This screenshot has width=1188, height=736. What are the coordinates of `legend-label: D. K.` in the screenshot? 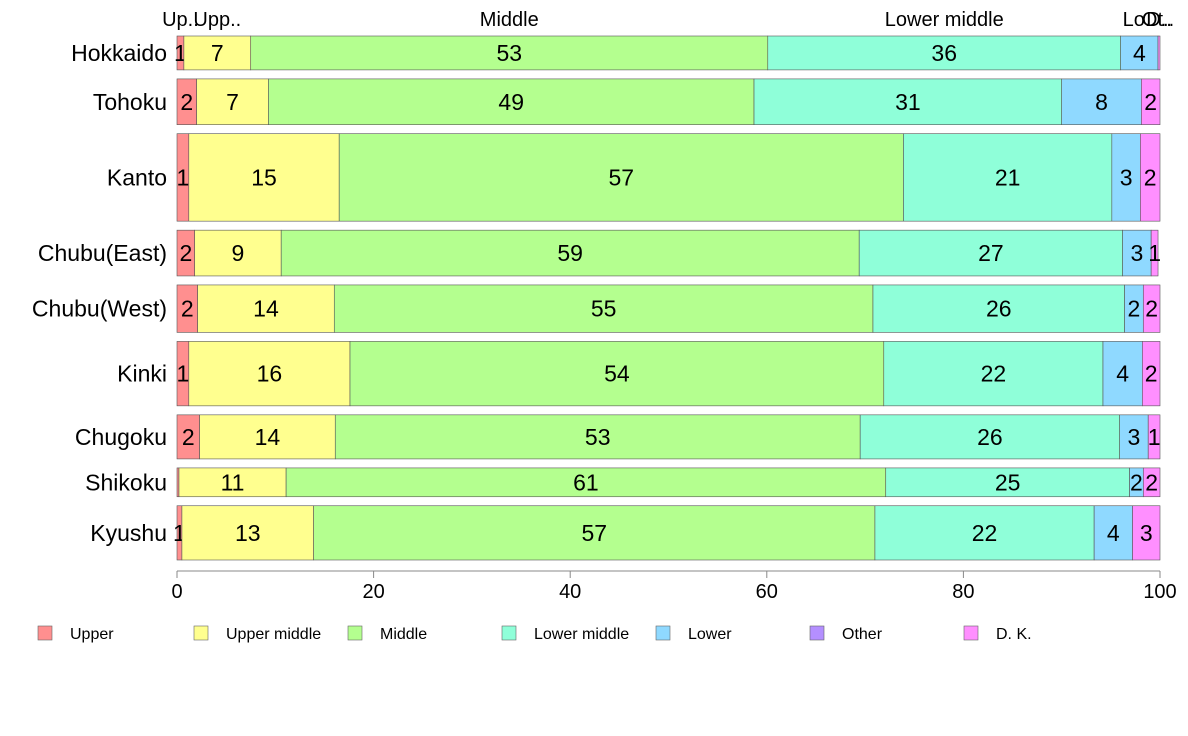 It's located at (1014, 634).